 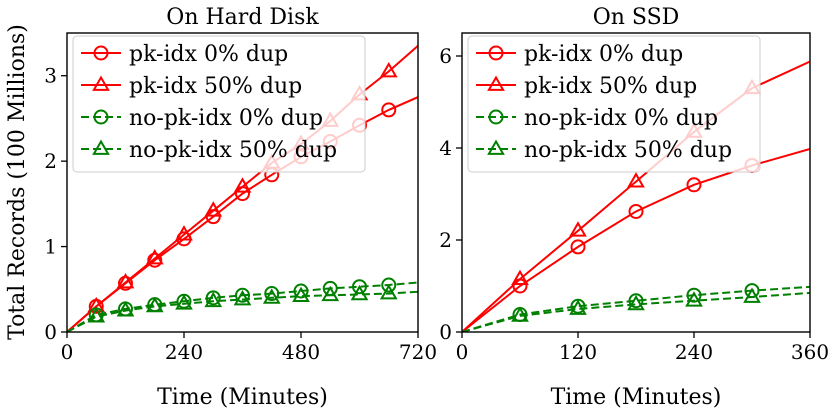 What do you see at coordinates (445, 148) in the screenshot?
I see `y-tick-label: 4` at bounding box center [445, 148].